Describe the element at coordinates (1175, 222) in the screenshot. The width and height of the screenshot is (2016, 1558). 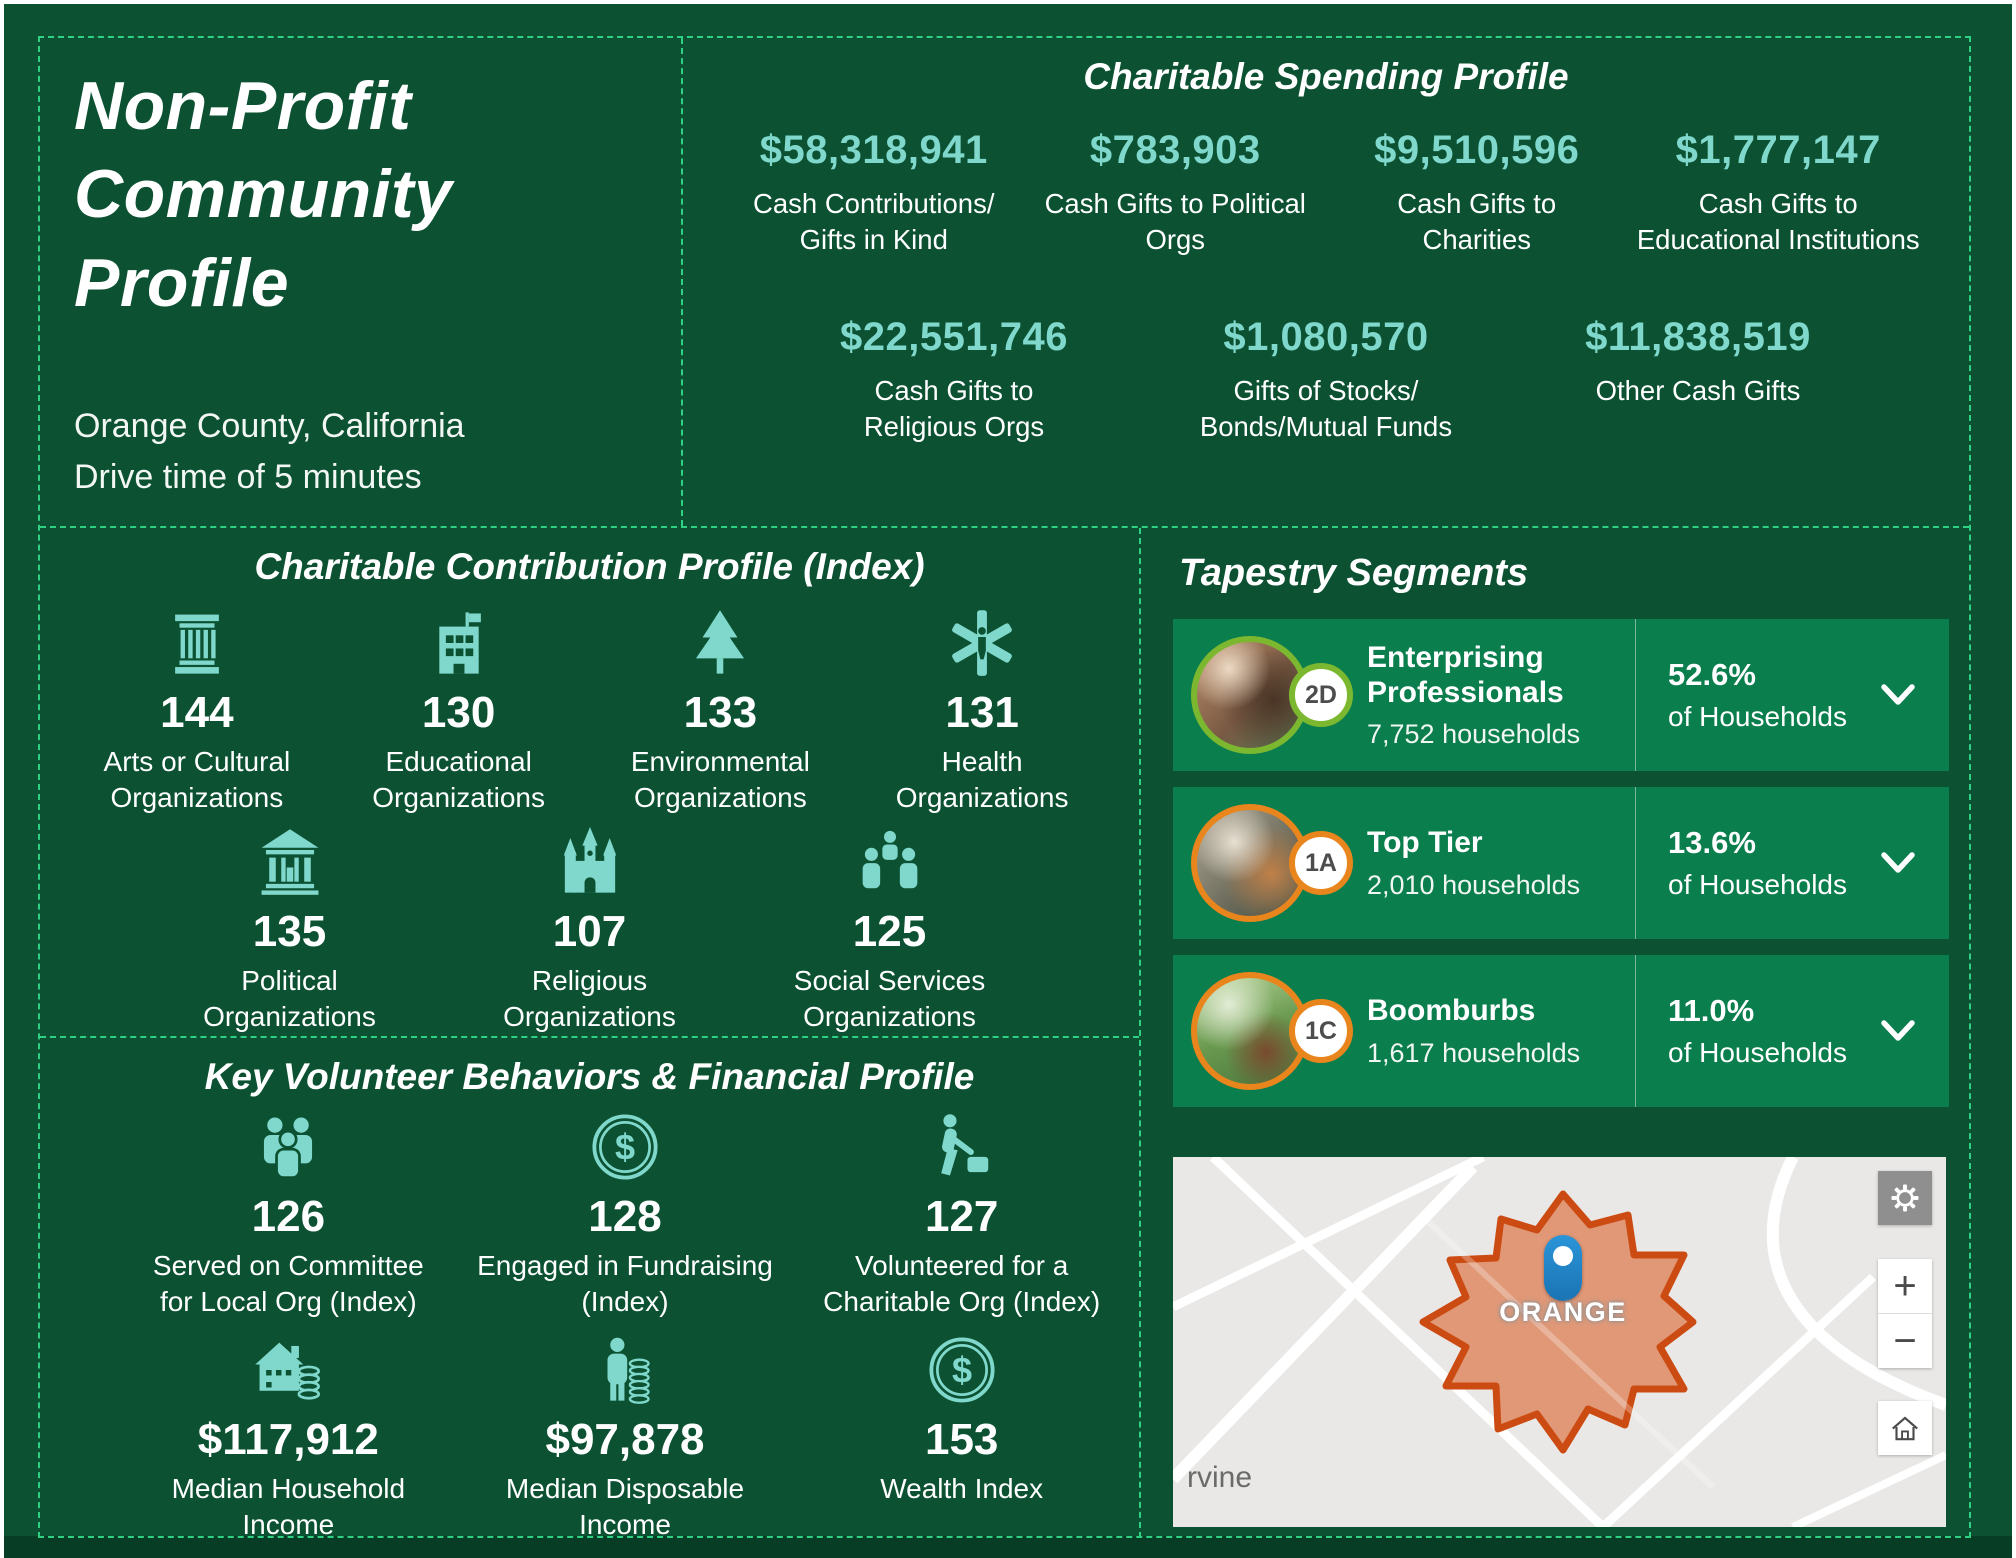
I see `stat-label: Cash Gifts to Political Orgs` at that location.